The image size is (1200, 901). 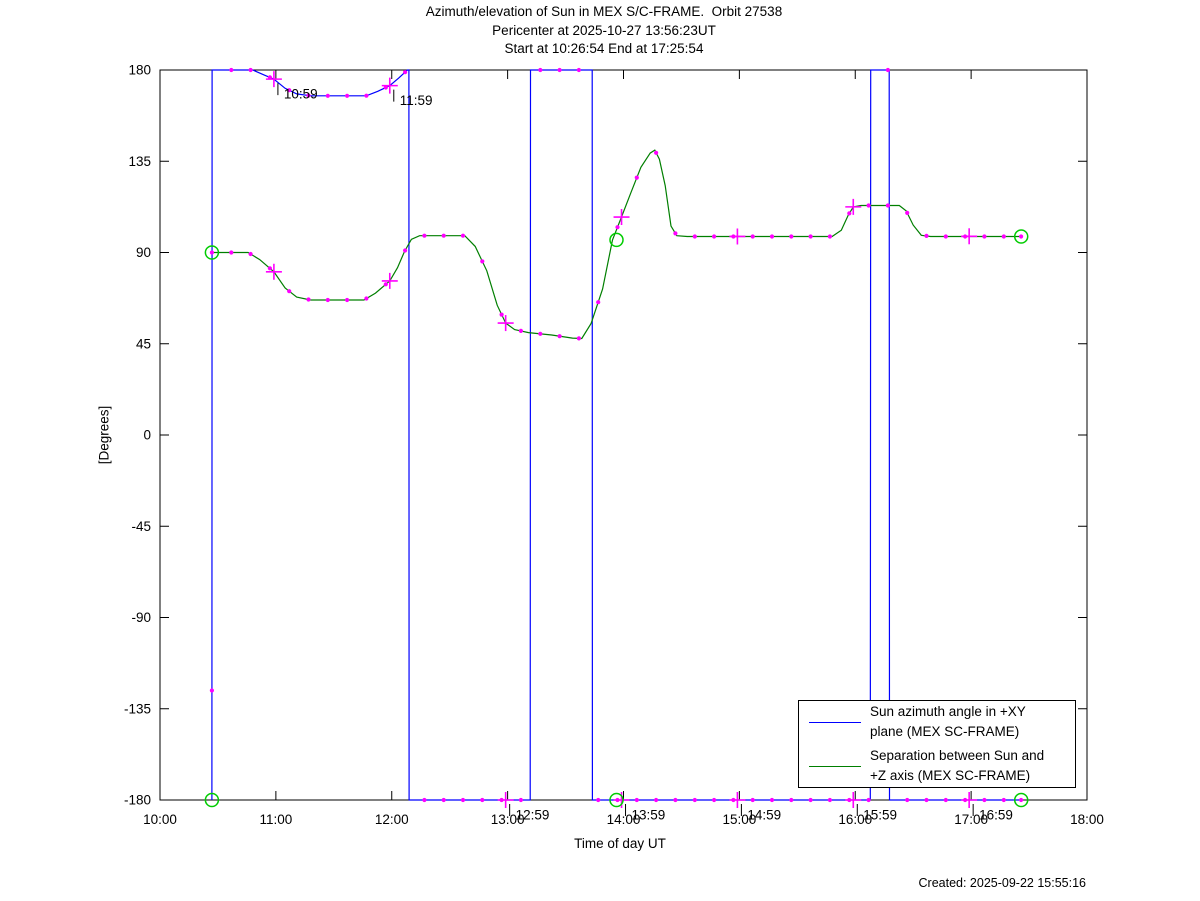 What do you see at coordinates (971, 819) in the screenshot?
I see `x-tick-label: 17:00` at bounding box center [971, 819].